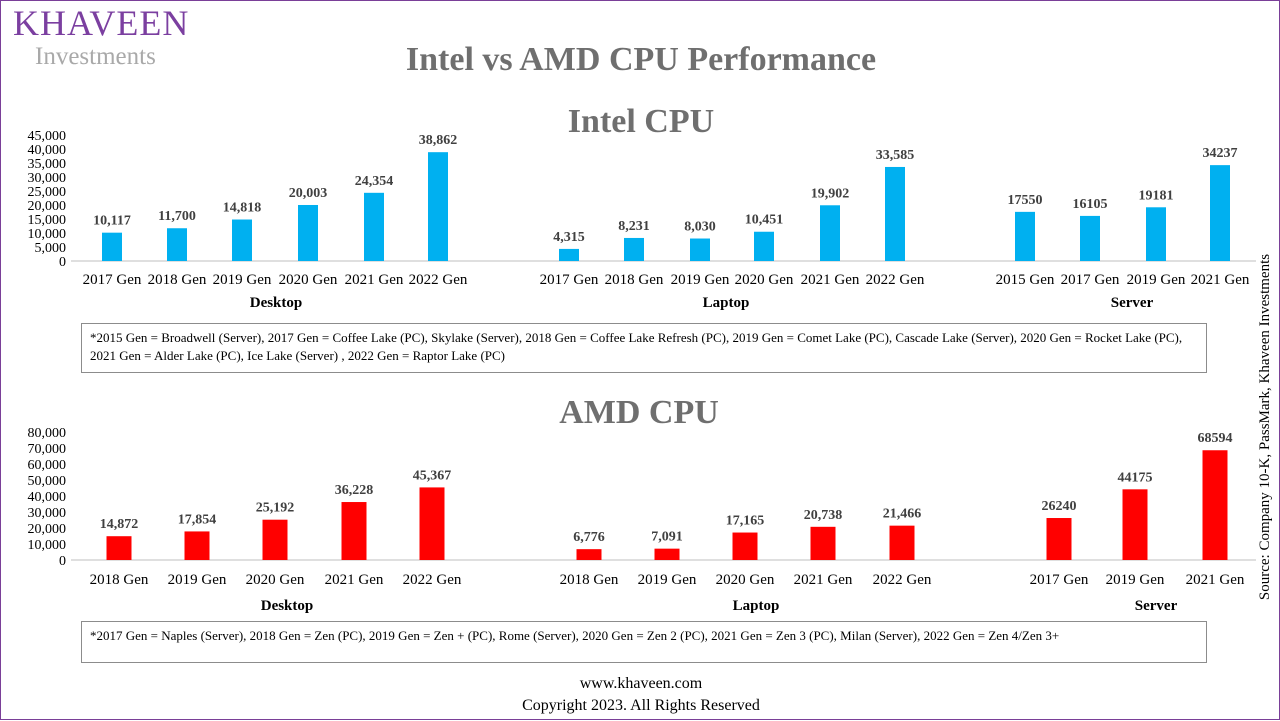 Image resolution: width=1280 pixels, height=721 pixels. Describe the element at coordinates (569, 280) in the screenshot. I see `intel-category-label: 2017 Gen` at that location.